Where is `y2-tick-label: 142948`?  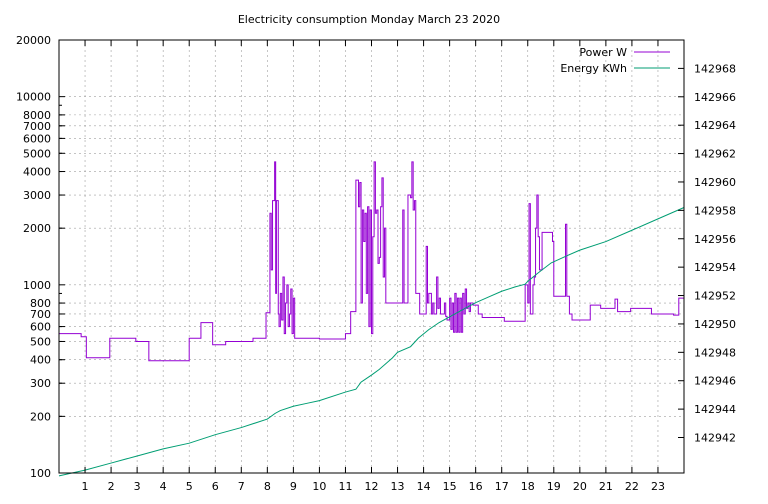 y2-tick-label: 142948 is located at coordinates (715, 352).